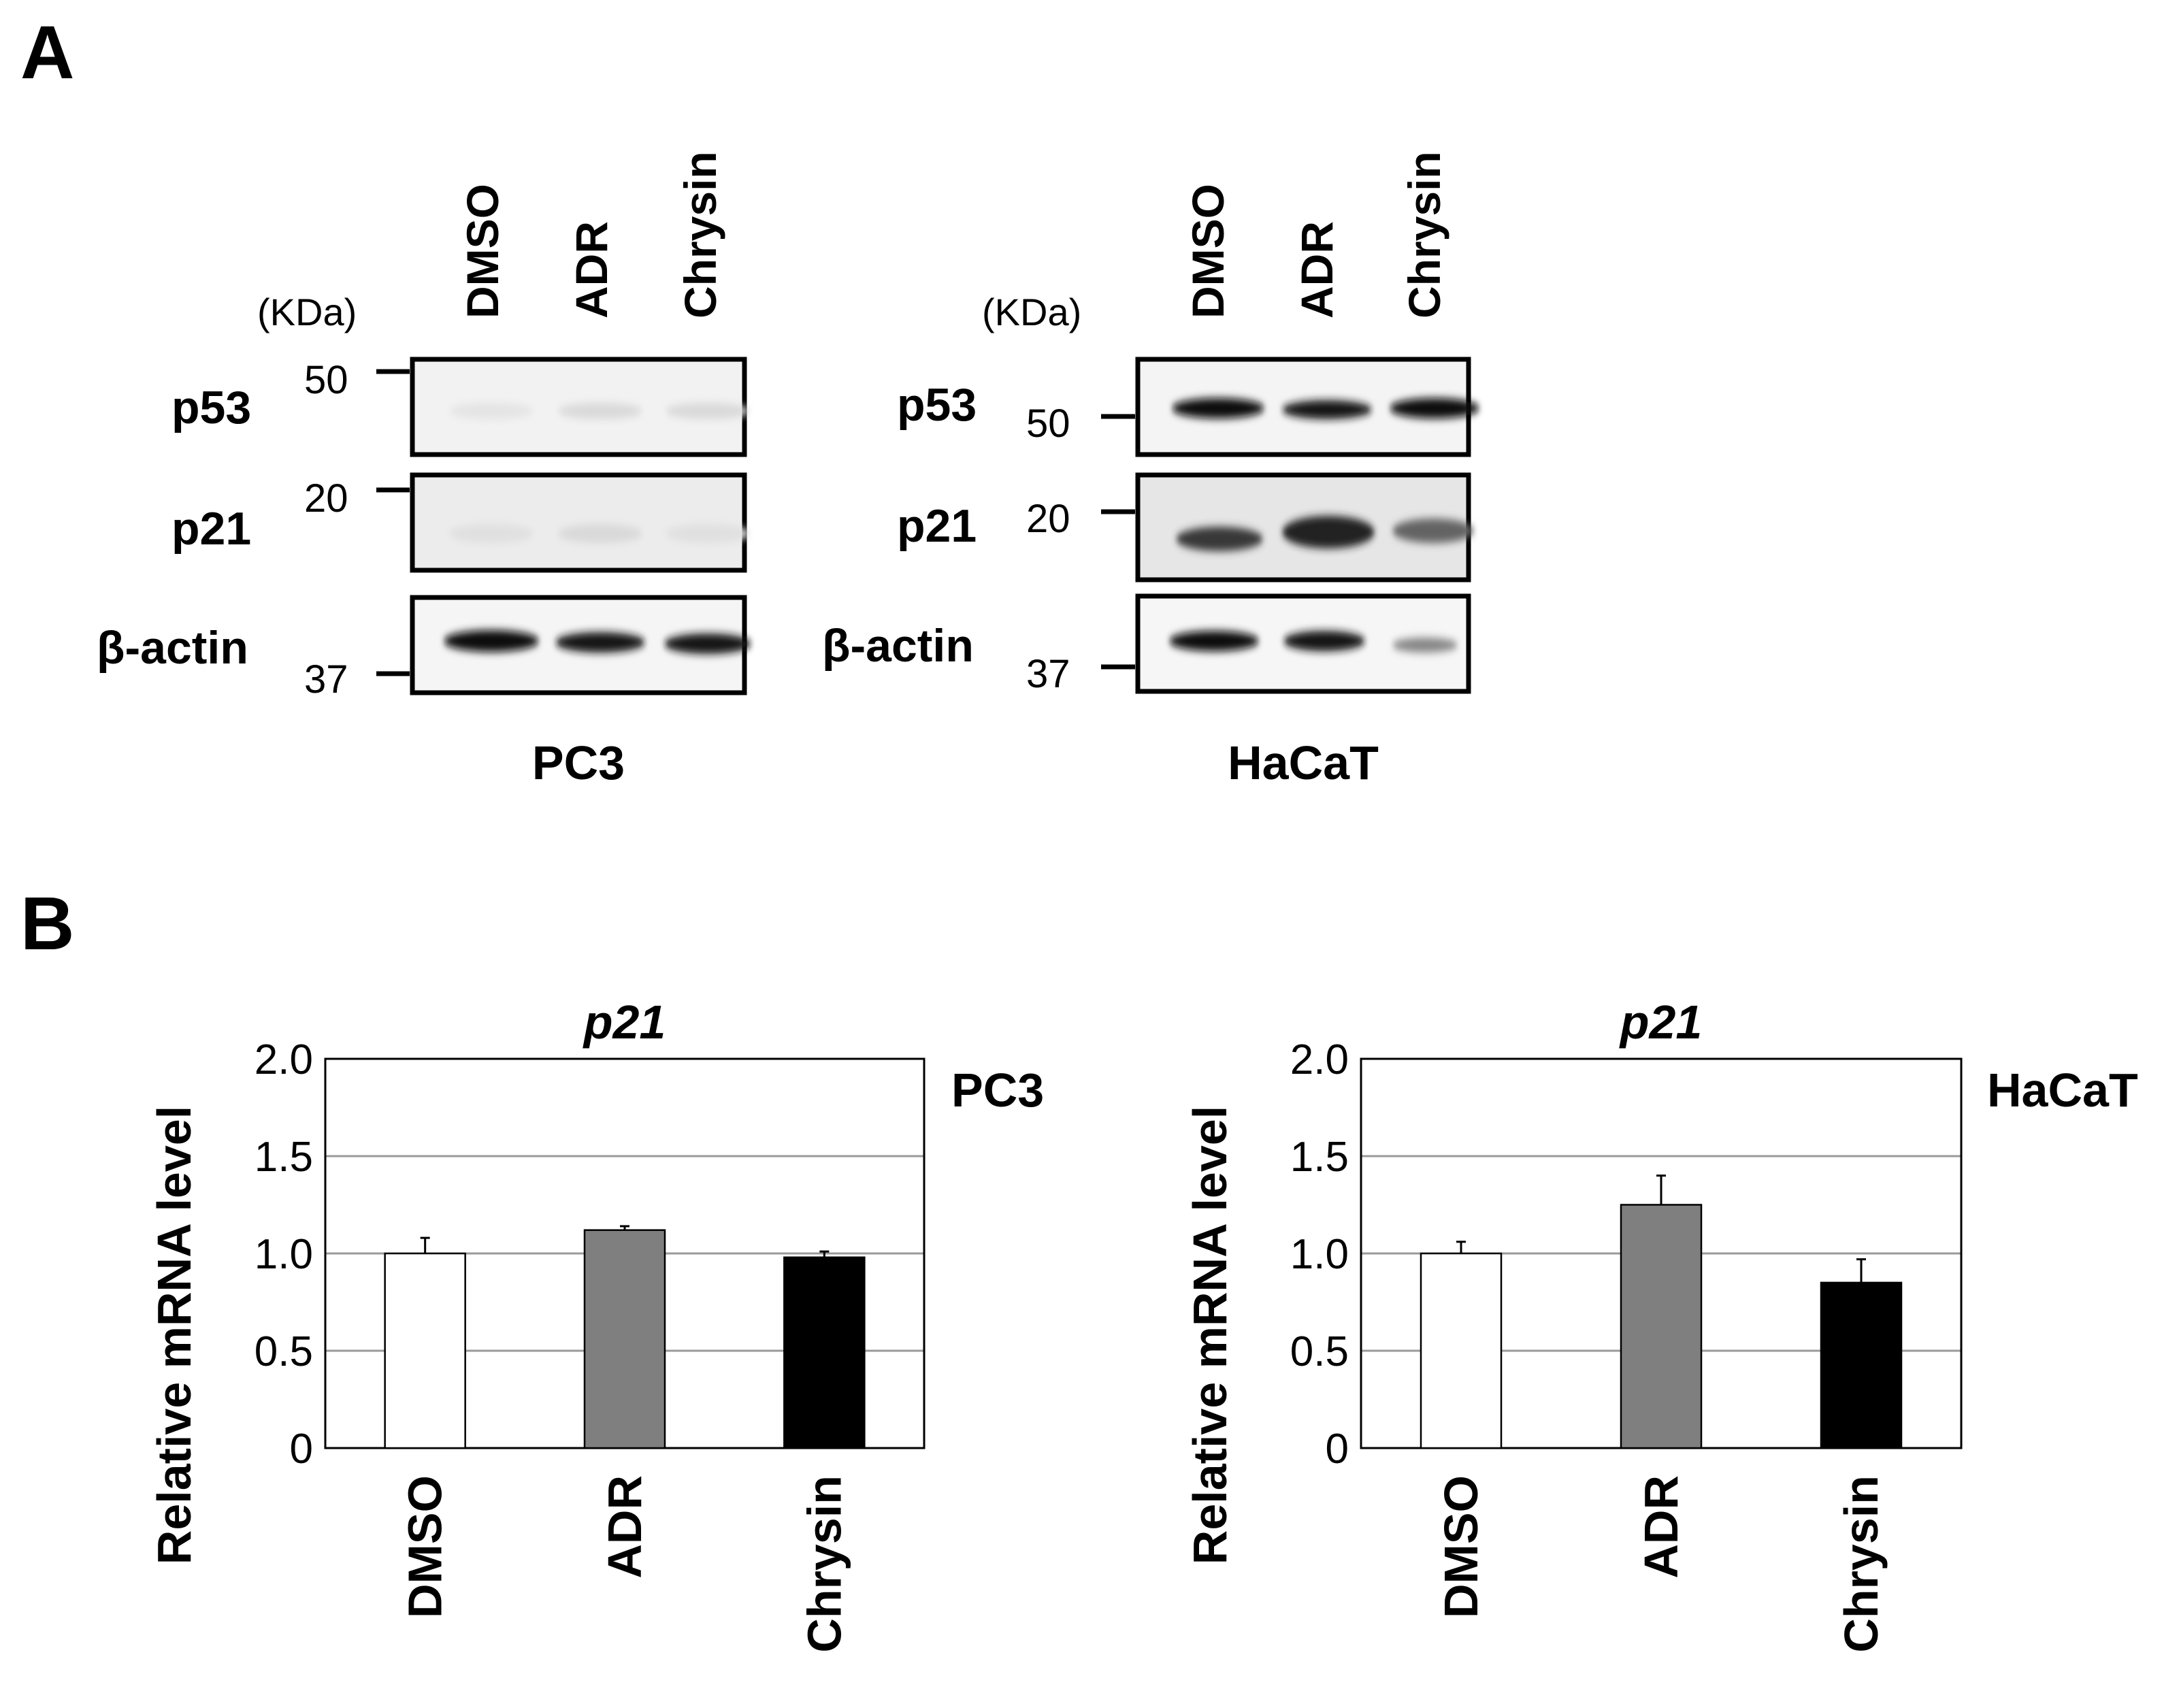  I want to click on cell-line-label-hacat: HaCaT, so click(1303, 762).